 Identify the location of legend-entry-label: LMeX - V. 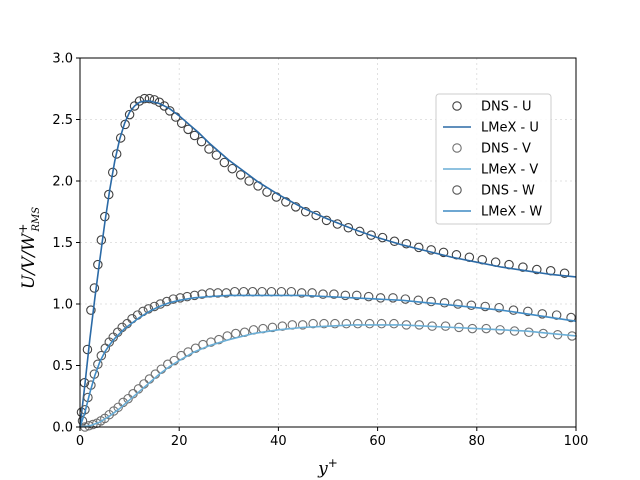
(509, 170).